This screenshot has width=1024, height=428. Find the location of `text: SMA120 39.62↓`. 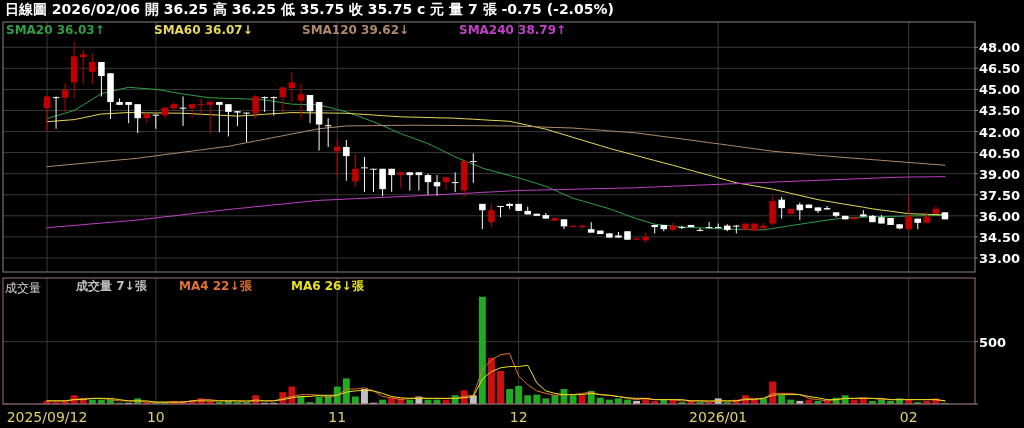

text: SMA120 39.62↓ is located at coordinates (356, 30).